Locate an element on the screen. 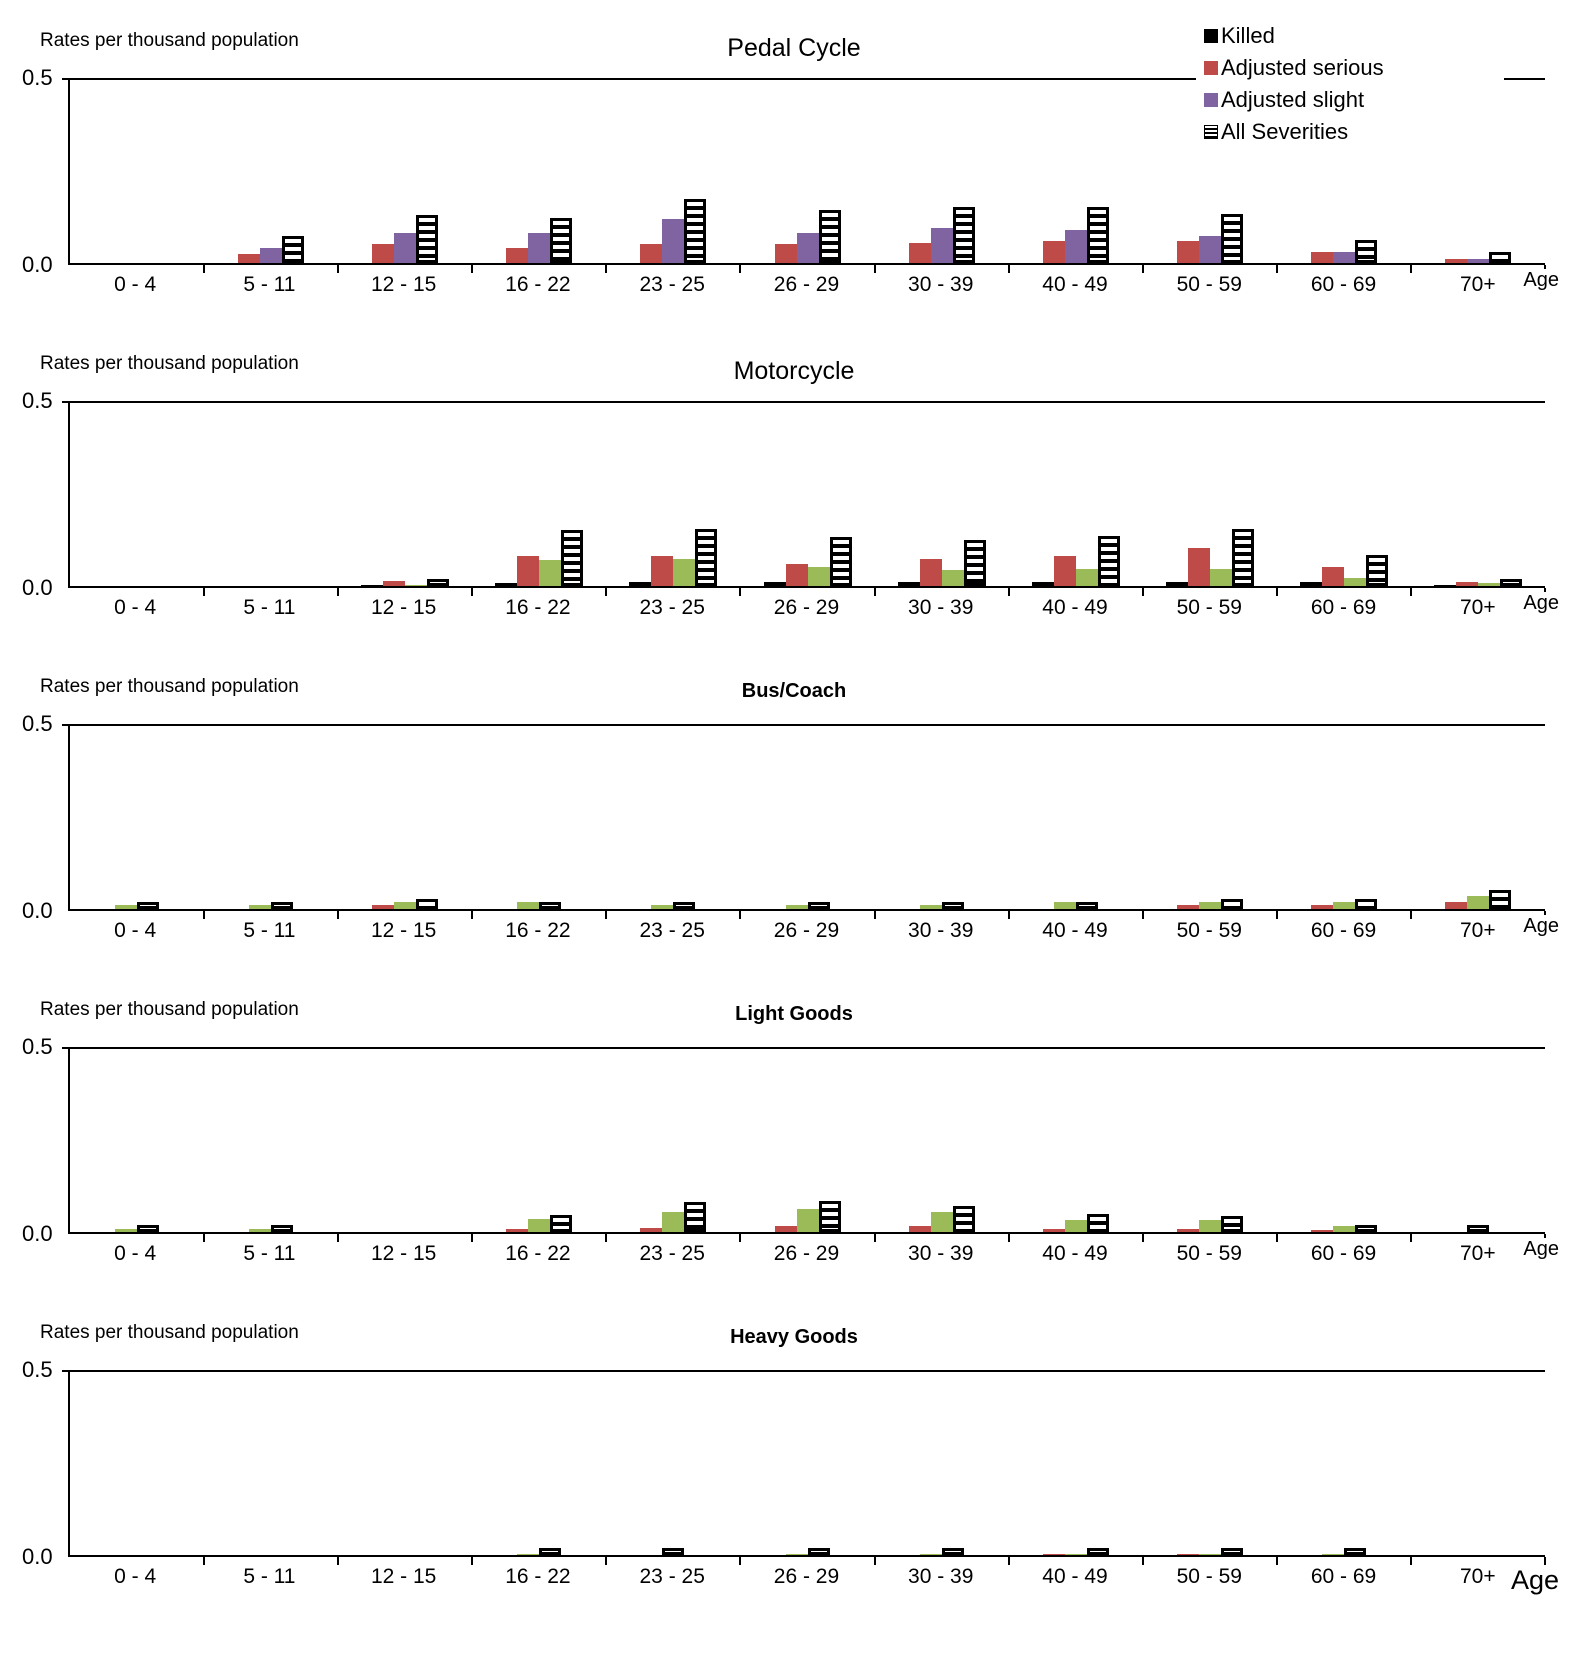 Image resolution: width=1588 pixels, height=1658 pixels. legend-item-serious: Adjusted serious is located at coordinates (1354, 68).